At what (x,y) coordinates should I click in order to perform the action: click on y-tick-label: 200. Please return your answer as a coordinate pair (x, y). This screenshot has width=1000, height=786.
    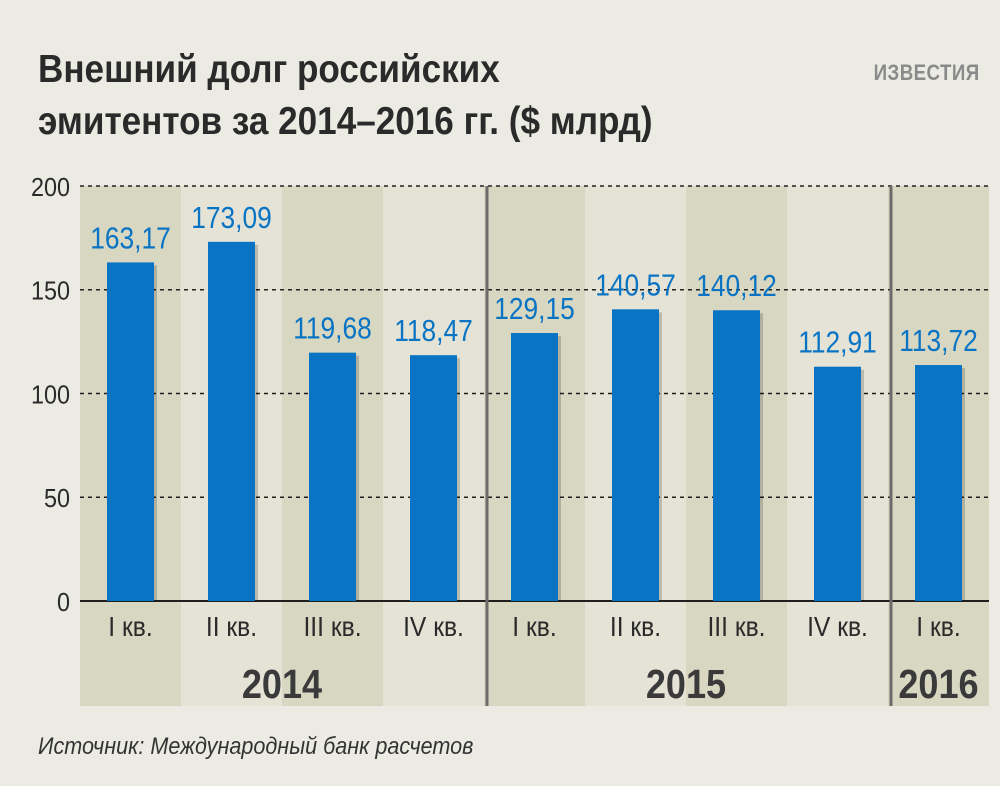
    Looking at the image, I should click on (50, 188).